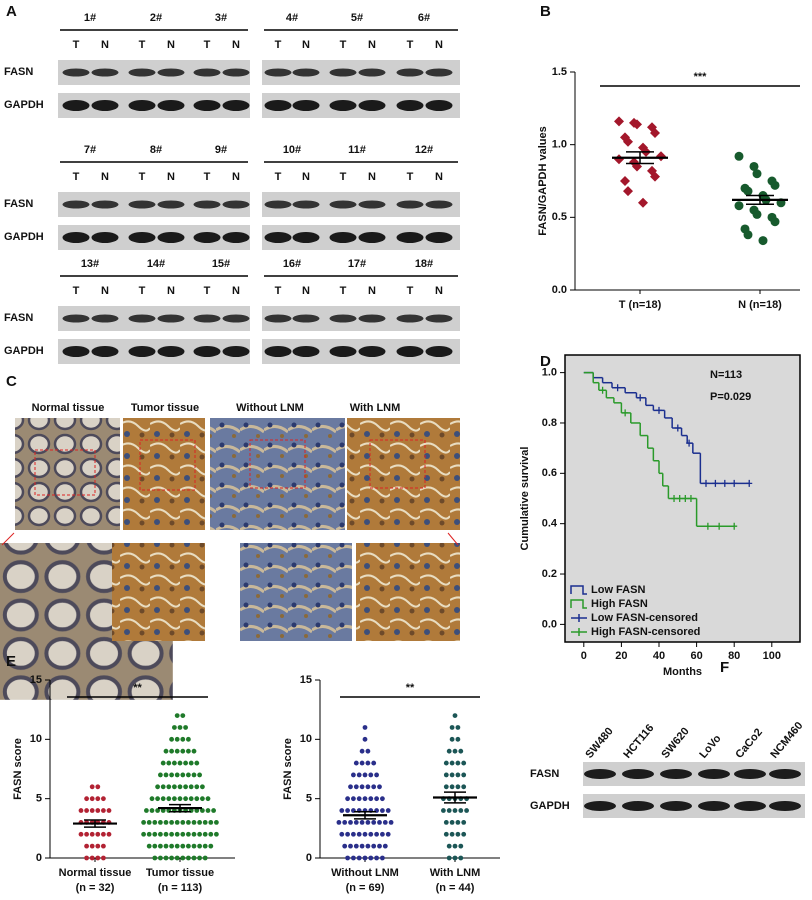  I want to click on cell-line-label: HCT116, so click(638, 741).